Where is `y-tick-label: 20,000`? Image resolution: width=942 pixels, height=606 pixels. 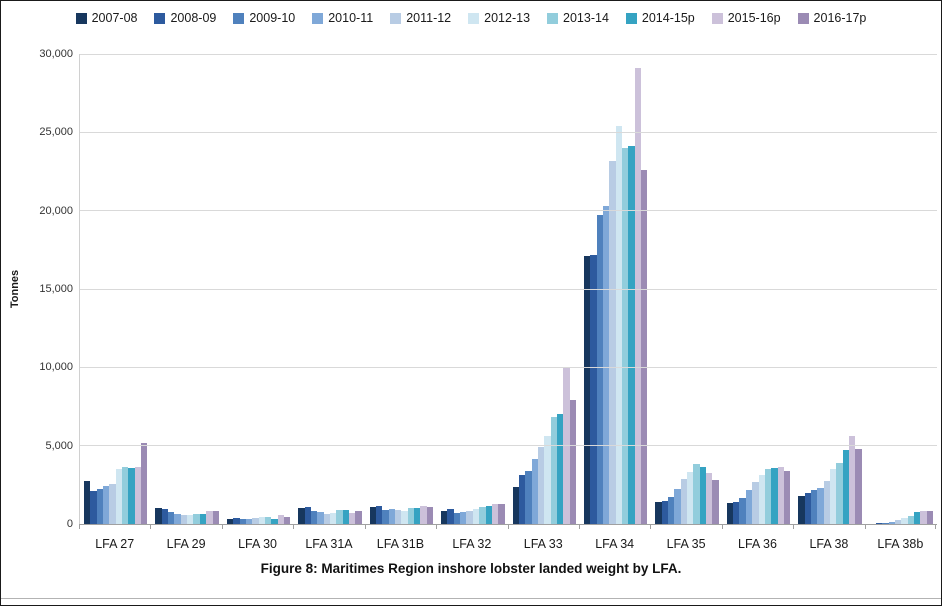
y-tick-label: 20,000 is located at coordinates (56, 210).